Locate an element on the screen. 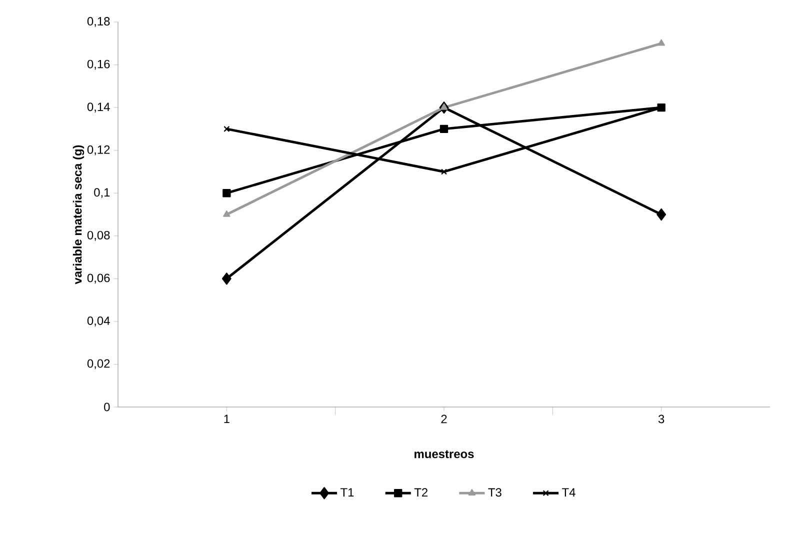 This screenshot has height=535, width=798. legend-label: T1 is located at coordinates (347, 492).